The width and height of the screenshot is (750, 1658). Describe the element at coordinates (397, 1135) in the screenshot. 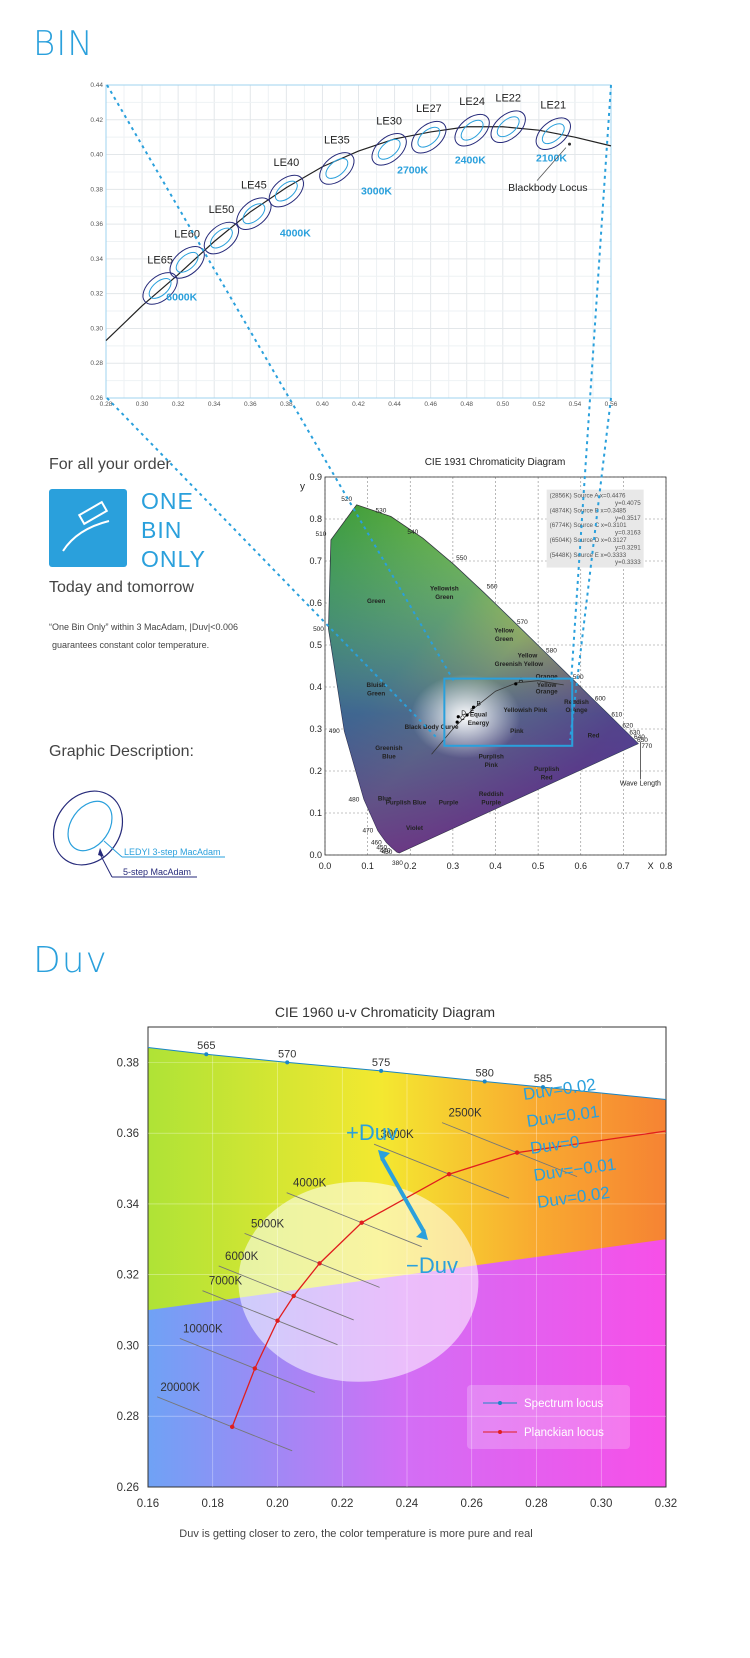

I see `isotherm-label: 3000K` at that location.